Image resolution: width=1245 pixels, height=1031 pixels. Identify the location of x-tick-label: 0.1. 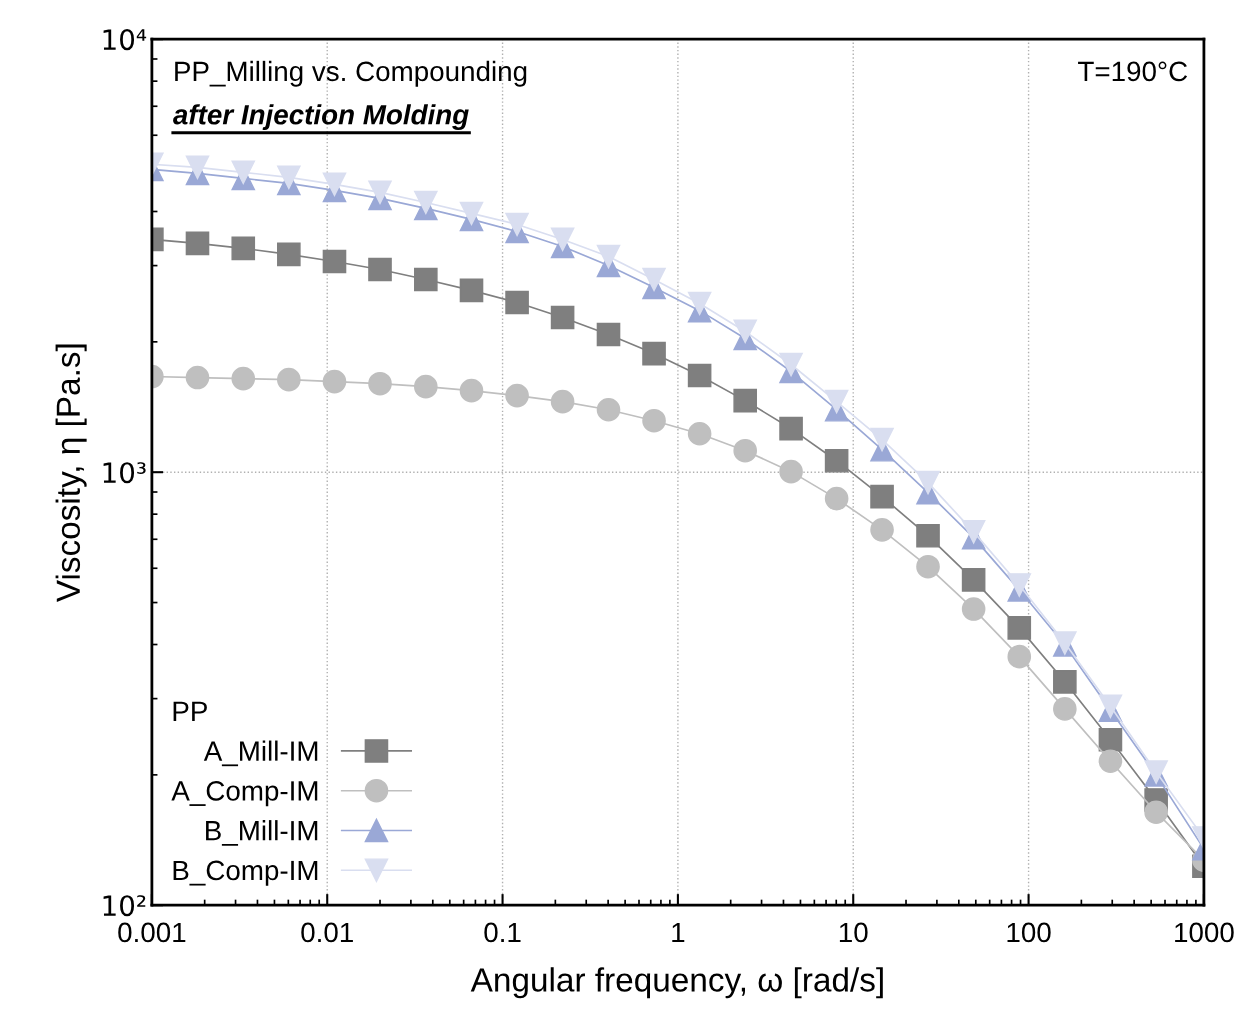
(502, 932).